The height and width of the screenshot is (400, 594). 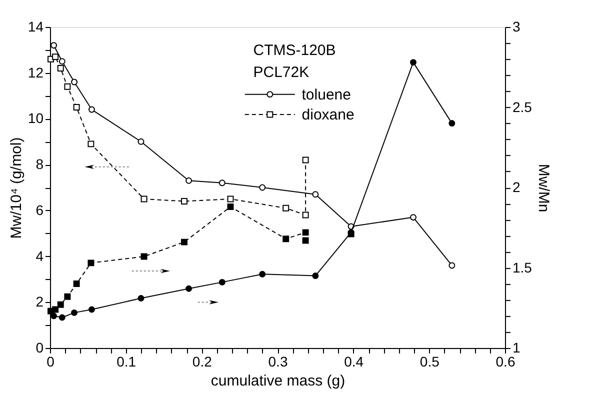 What do you see at coordinates (522, 267) in the screenshot?
I see `y2-tick-label: 1.5` at bounding box center [522, 267].